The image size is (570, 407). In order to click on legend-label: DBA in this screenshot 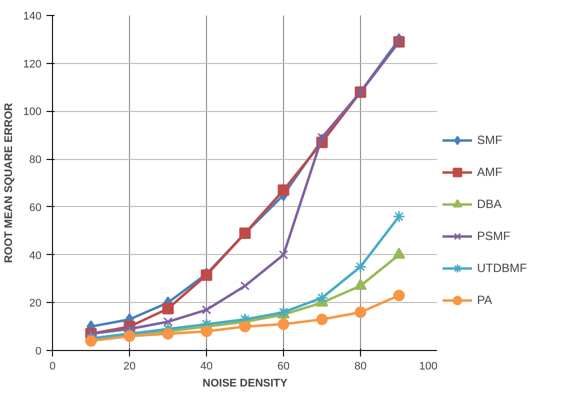, I will do `click(489, 204)`.